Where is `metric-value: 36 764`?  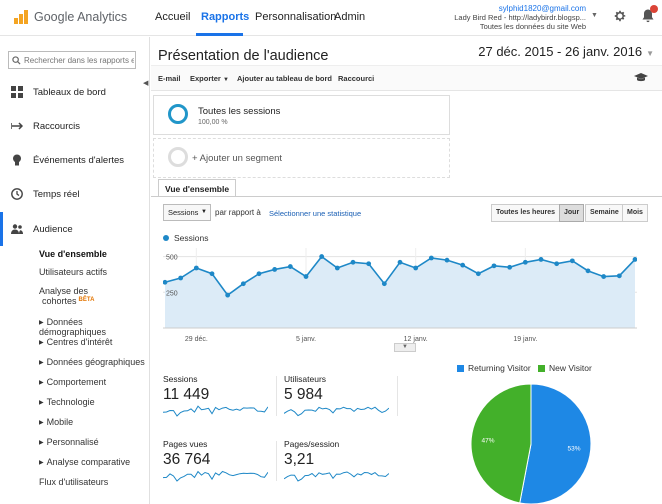 metric-value: 36 764 is located at coordinates (187, 459).